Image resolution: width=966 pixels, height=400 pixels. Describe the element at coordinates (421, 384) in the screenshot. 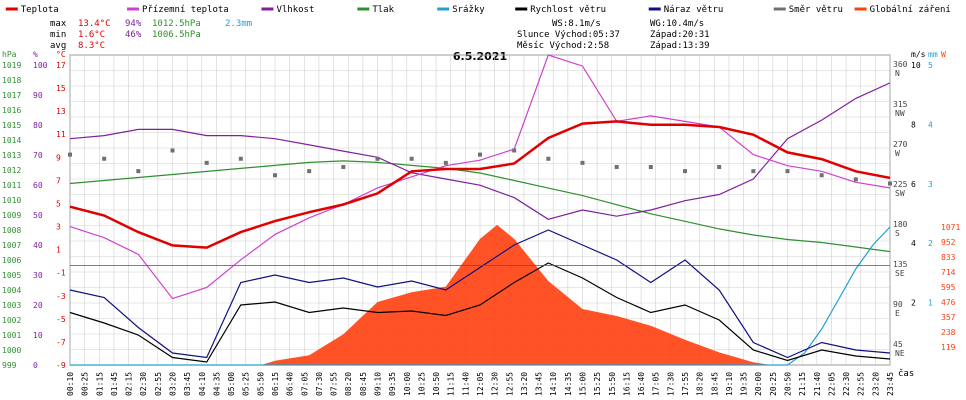

I see `x-tick-24: 10:25` at that location.